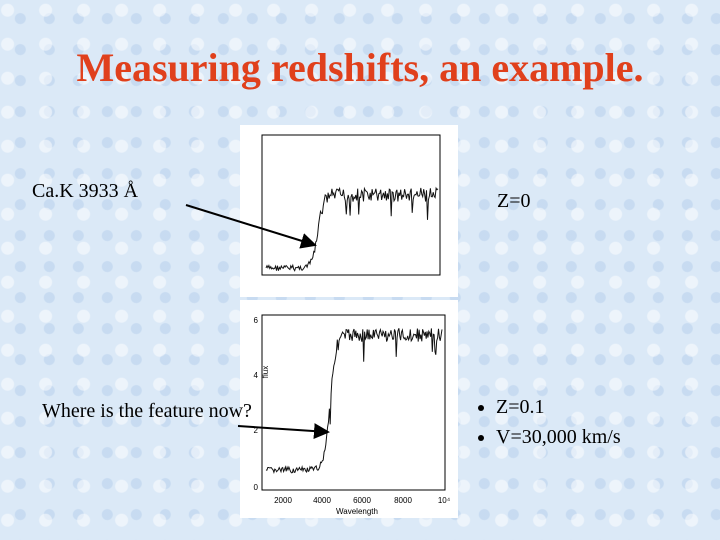 This screenshot has height=540, width=720. I want to click on lower-spectrum, so click(354, 400).